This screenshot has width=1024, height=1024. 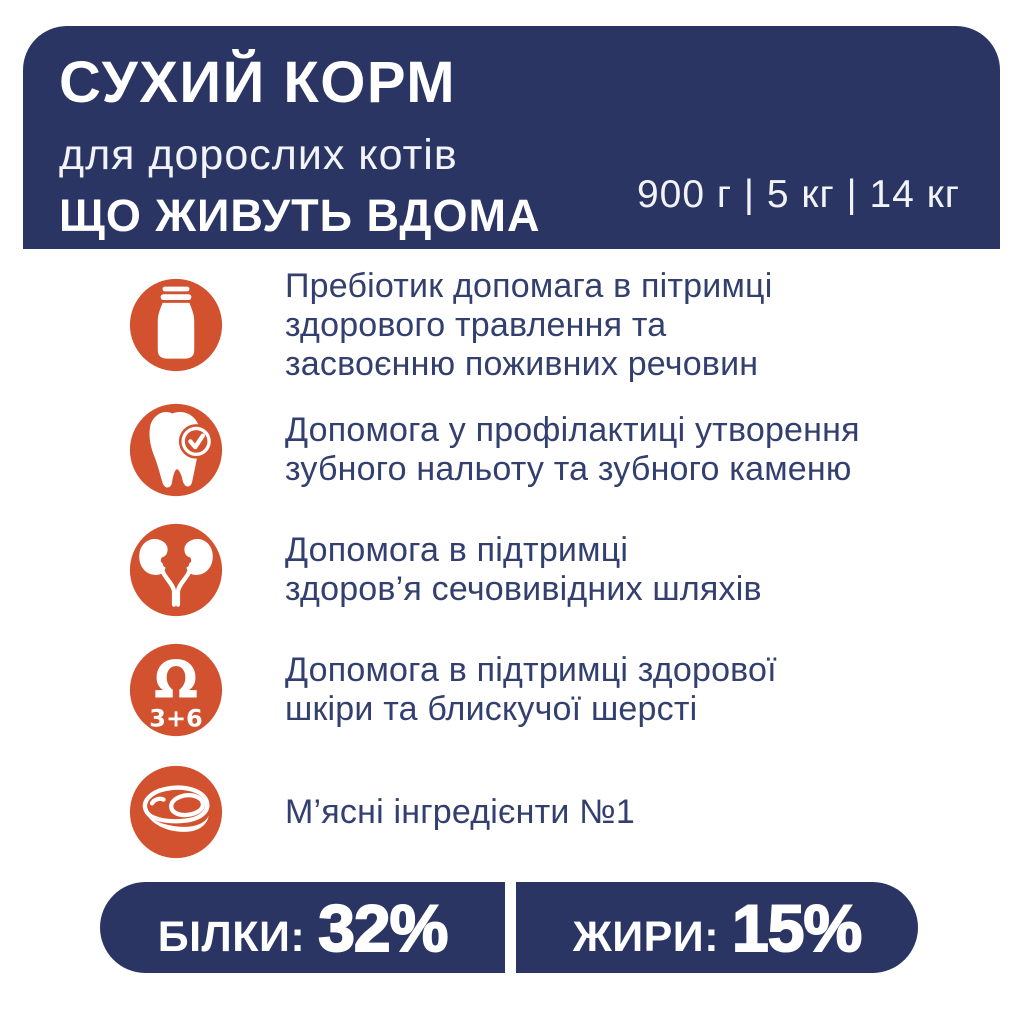 I want to click on fat-label: ЖИРИ:, so click(x=646, y=936).